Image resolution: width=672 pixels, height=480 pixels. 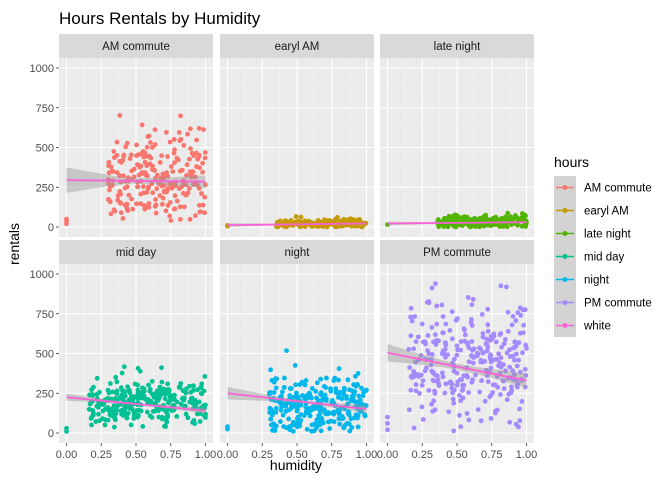 What do you see at coordinates (603, 187) in the screenshot?
I see `legend-item: AM commute` at bounding box center [603, 187].